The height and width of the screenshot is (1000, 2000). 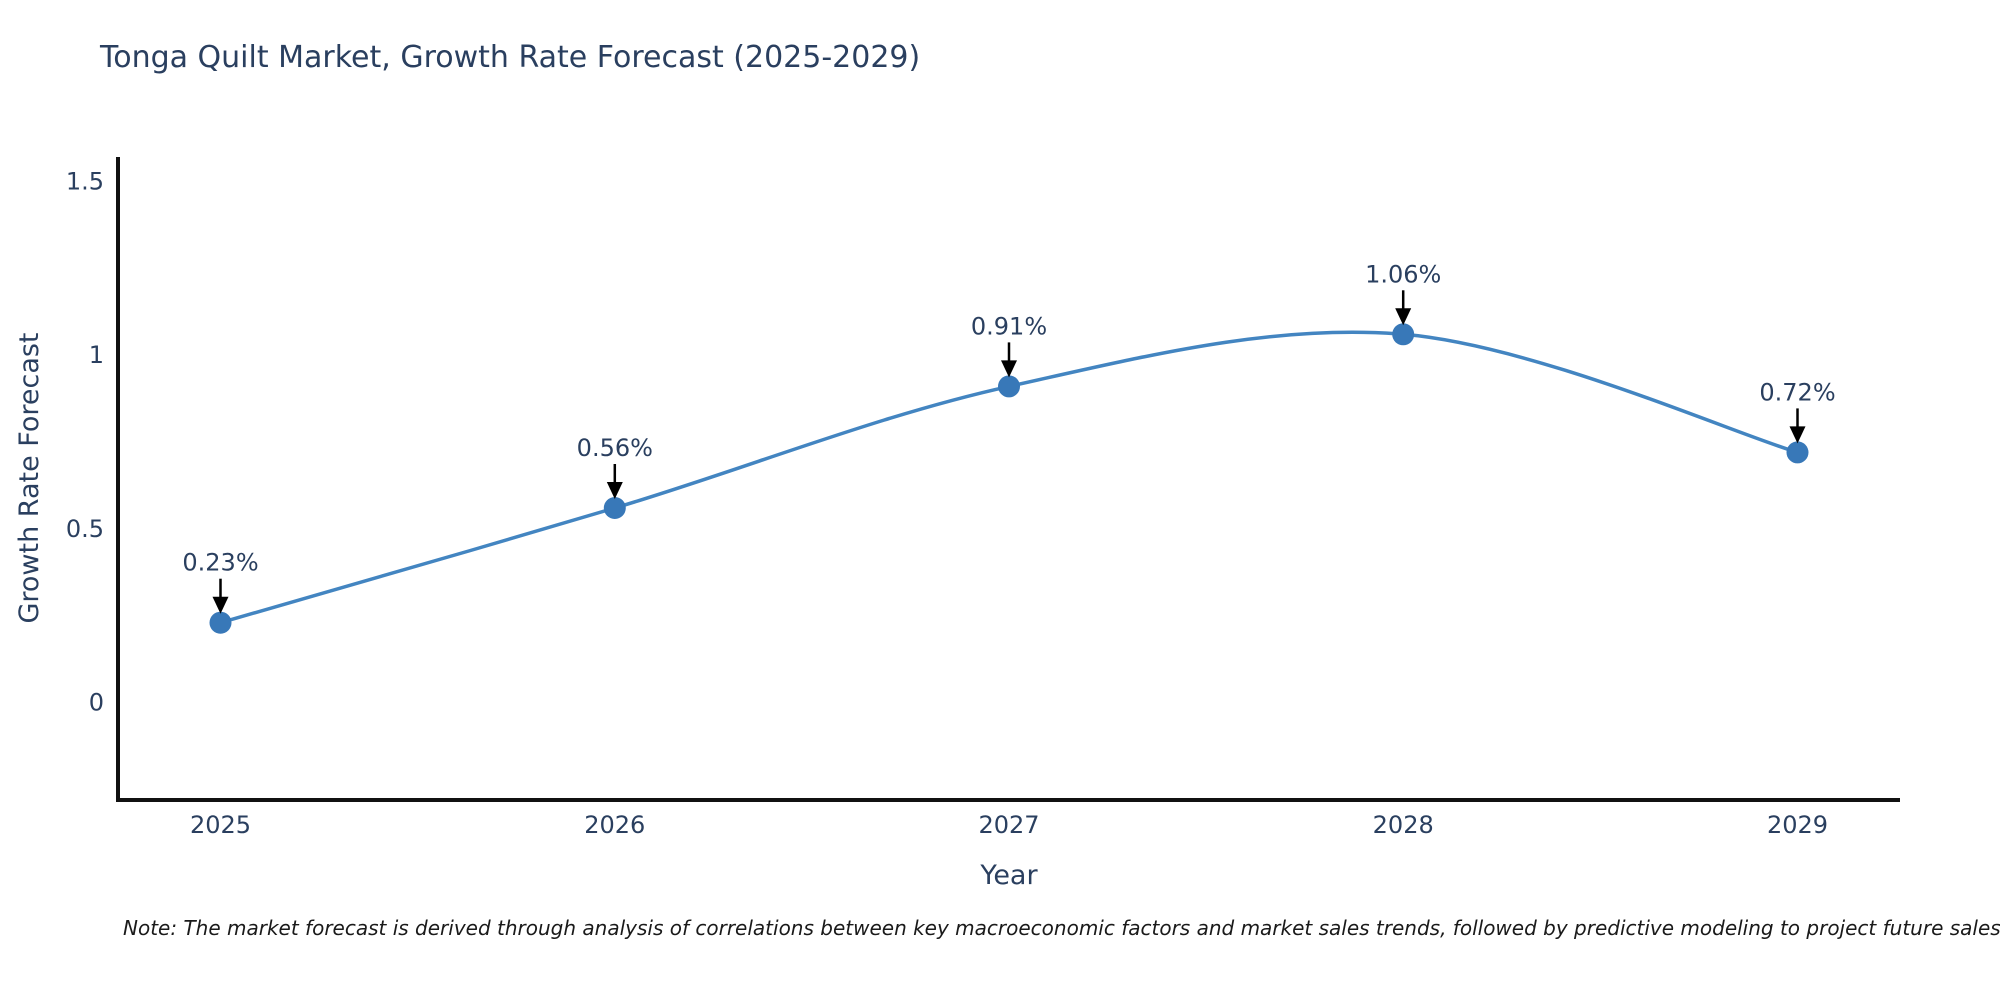 I want to click on y-tick-label: 1.5, so click(x=85, y=181).